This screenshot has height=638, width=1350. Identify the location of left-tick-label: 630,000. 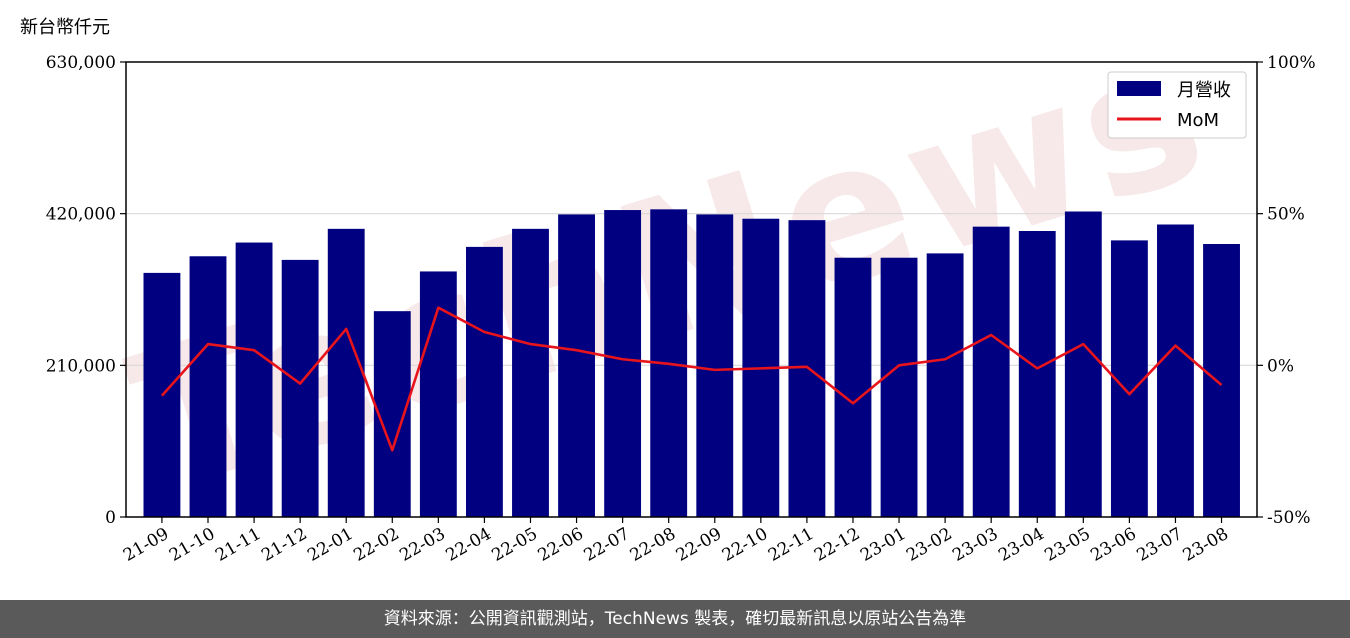
(81, 63).